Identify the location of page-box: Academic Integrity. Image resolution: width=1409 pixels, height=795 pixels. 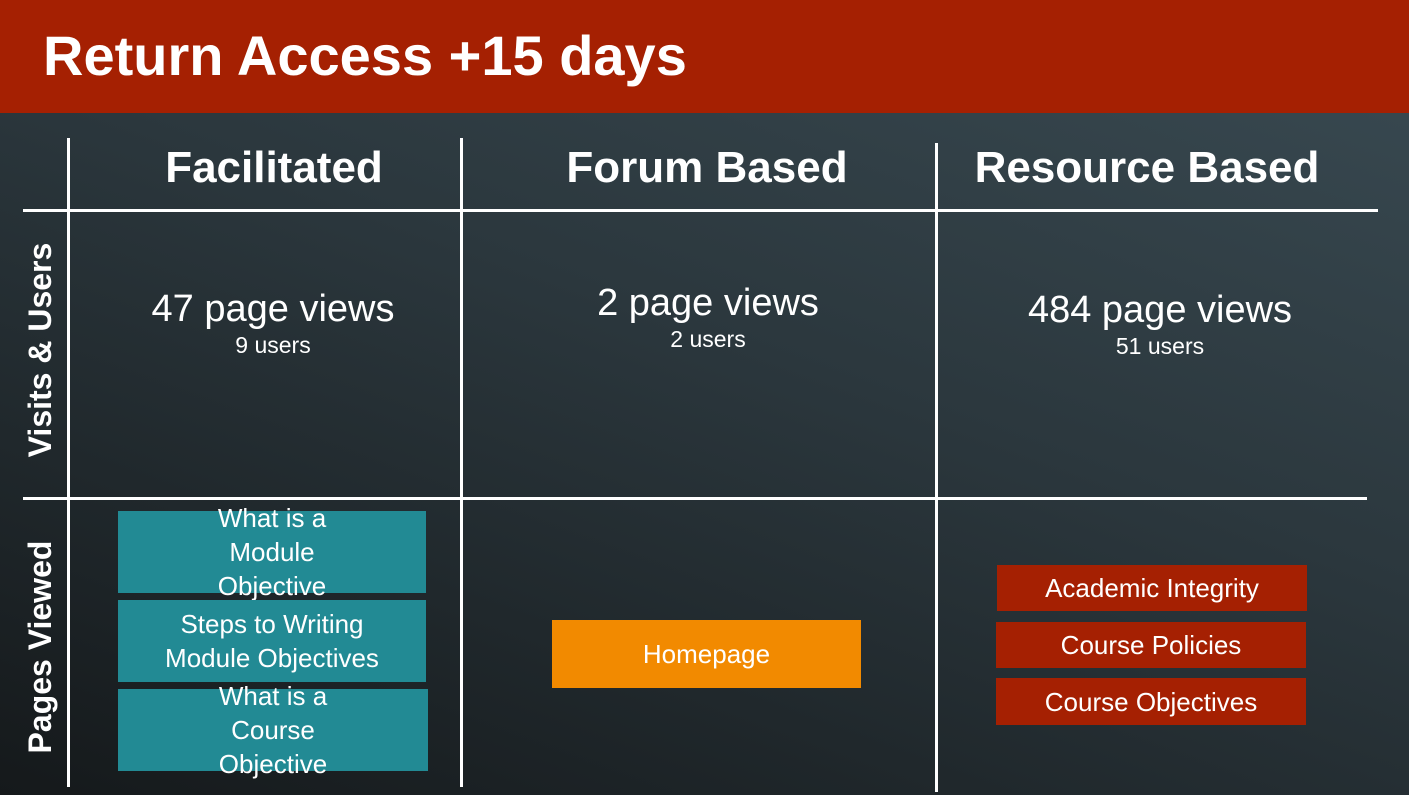
(1152, 588).